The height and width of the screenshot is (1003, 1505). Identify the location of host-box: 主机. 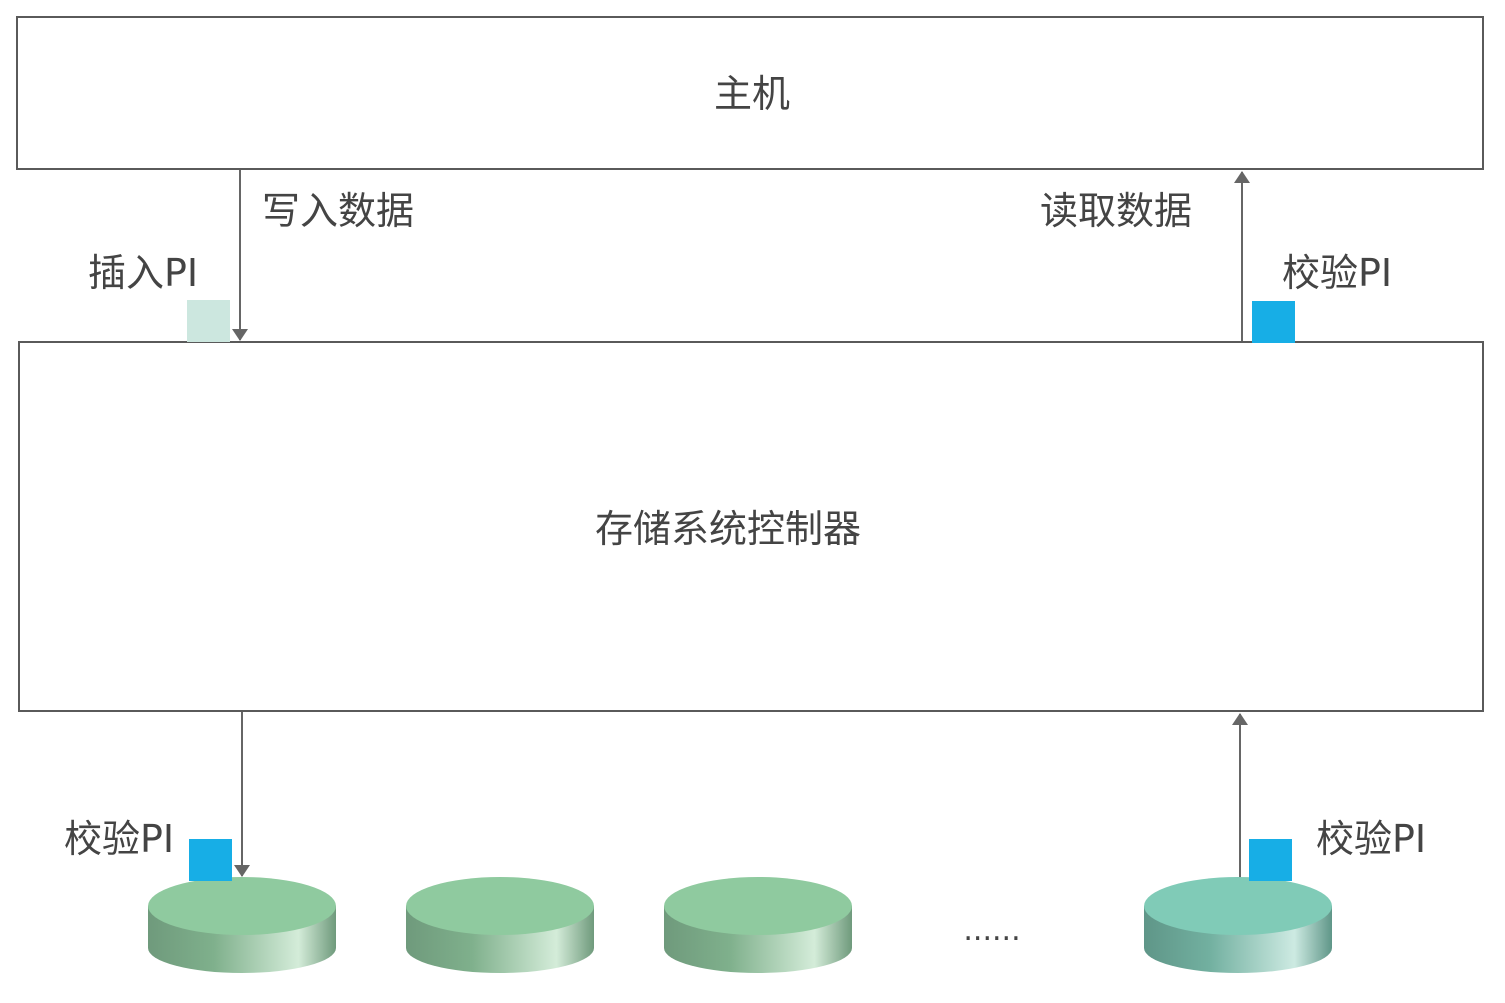
(750, 93).